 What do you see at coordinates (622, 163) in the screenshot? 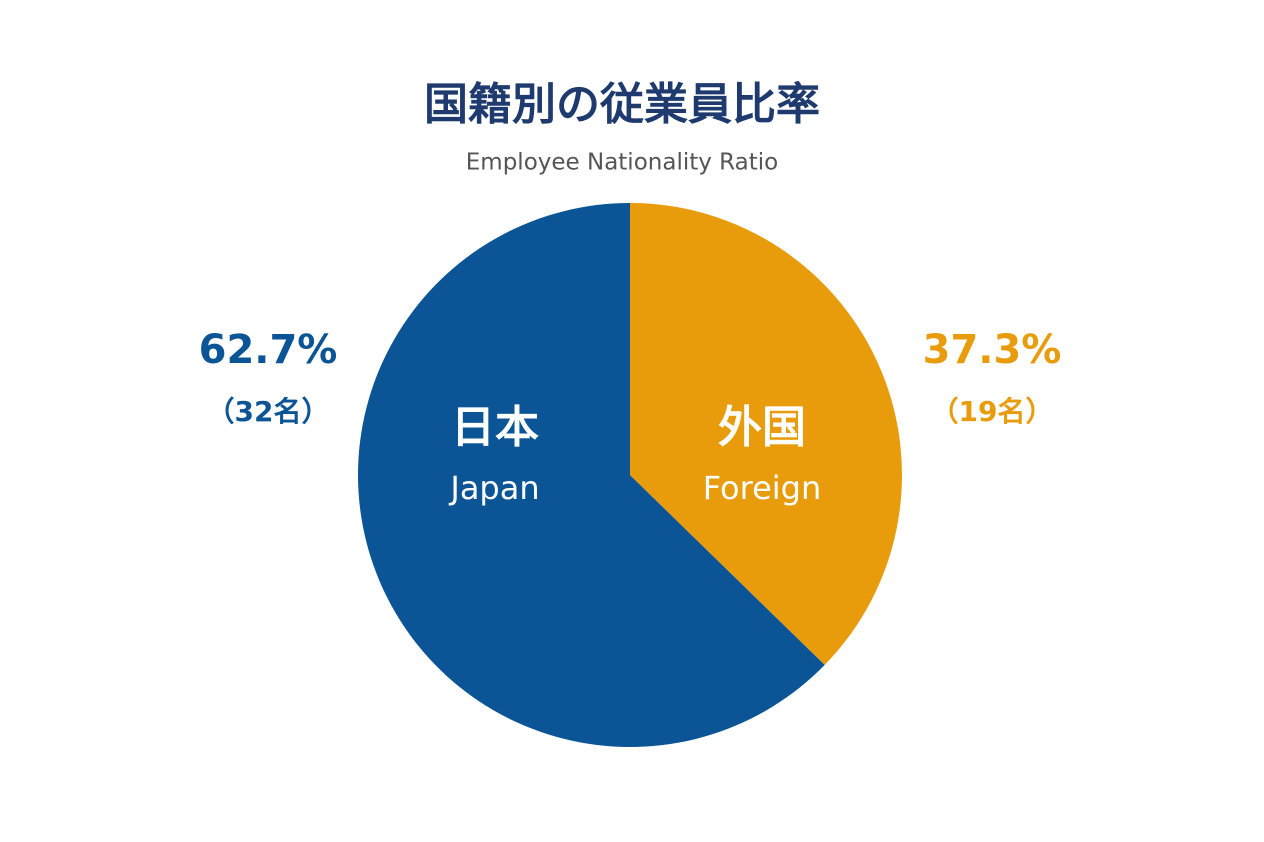
I see `chart-subtitle: Employee Nationality Ratio` at bounding box center [622, 163].